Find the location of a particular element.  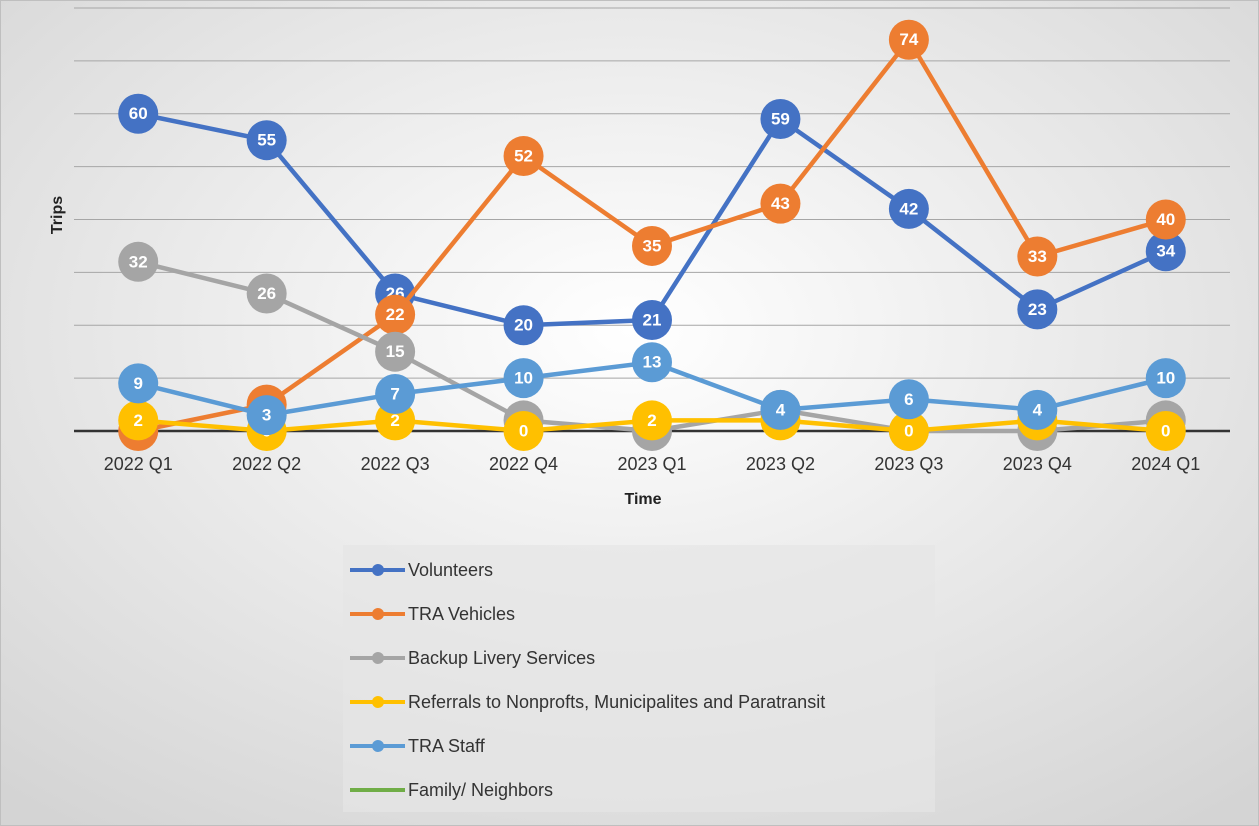

data-label: 32 is located at coordinates (138, 261).